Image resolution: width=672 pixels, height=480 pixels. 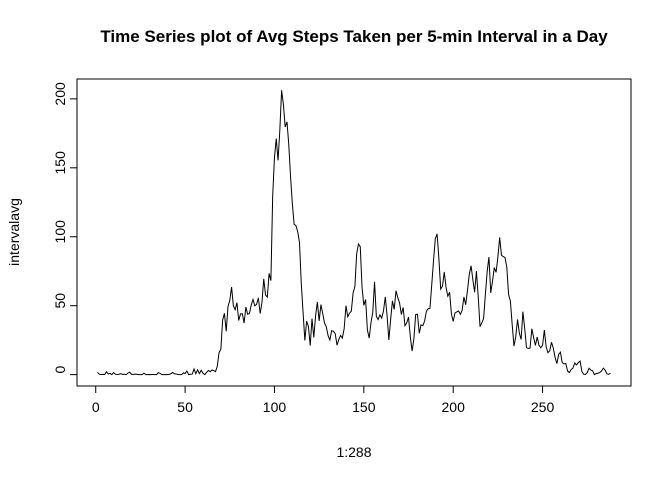 What do you see at coordinates (185, 407) in the screenshot?
I see `x-tick-label: 50` at bounding box center [185, 407].